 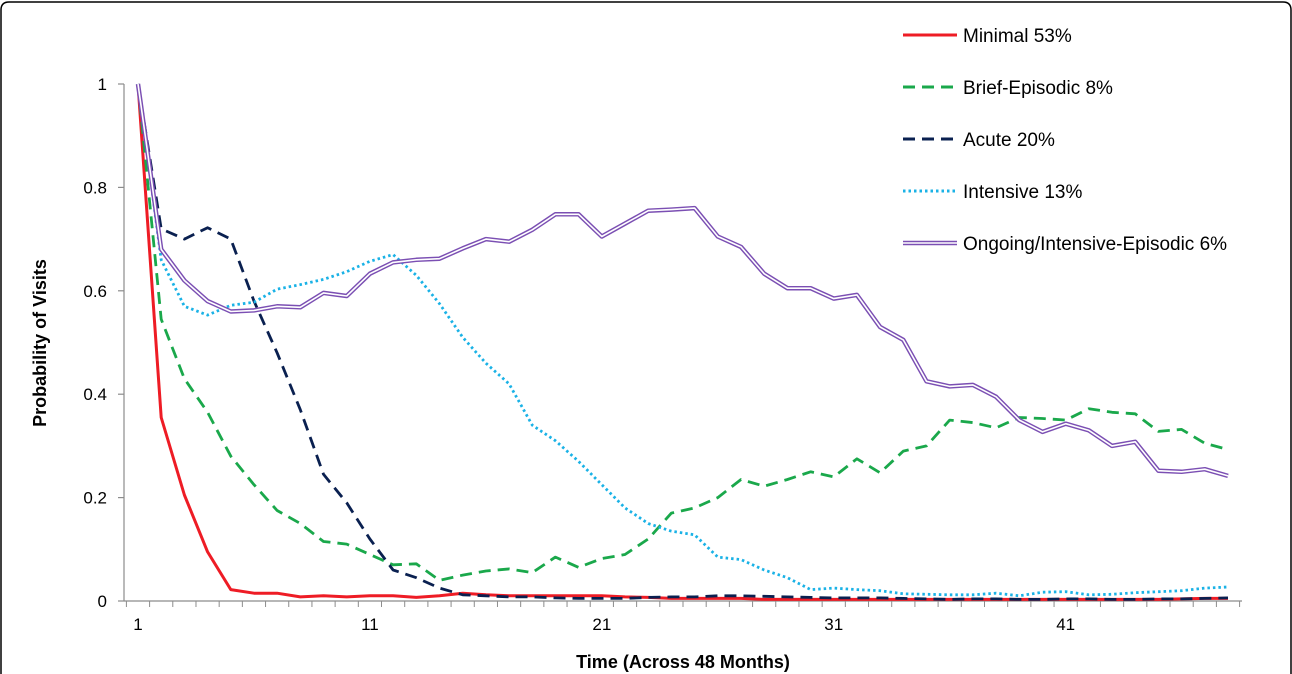 I want to click on y-tick-label: 0.8, so click(x=95, y=187).